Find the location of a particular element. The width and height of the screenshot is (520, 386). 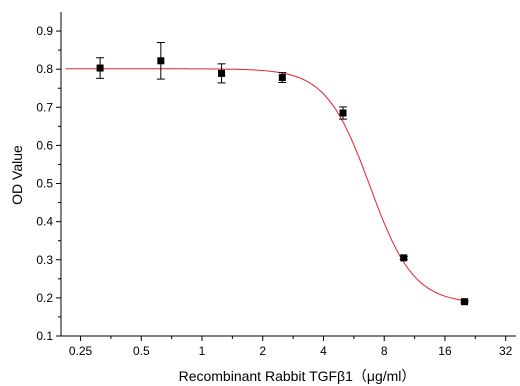

x-tick-label: 1 is located at coordinates (202, 351).